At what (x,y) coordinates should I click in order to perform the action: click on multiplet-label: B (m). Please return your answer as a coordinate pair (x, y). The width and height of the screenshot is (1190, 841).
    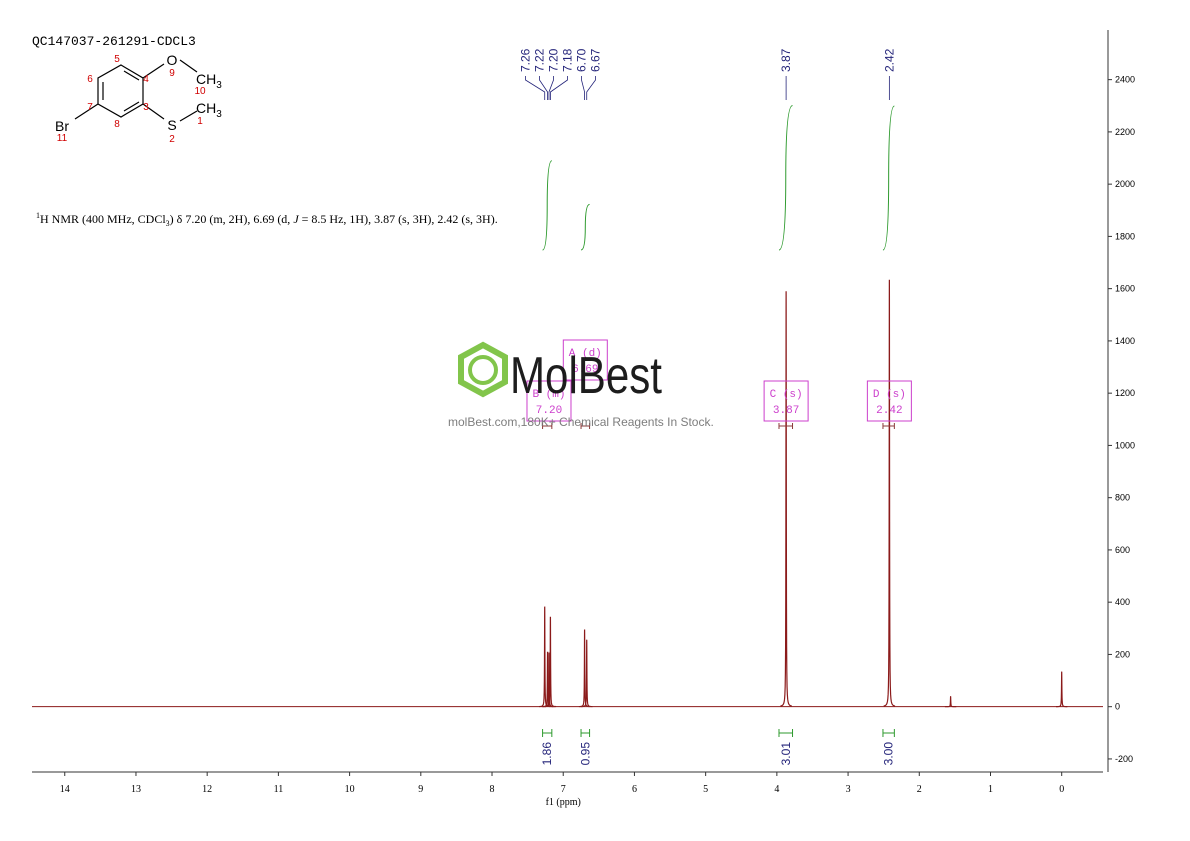
    Looking at the image, I should click on (548, 395).